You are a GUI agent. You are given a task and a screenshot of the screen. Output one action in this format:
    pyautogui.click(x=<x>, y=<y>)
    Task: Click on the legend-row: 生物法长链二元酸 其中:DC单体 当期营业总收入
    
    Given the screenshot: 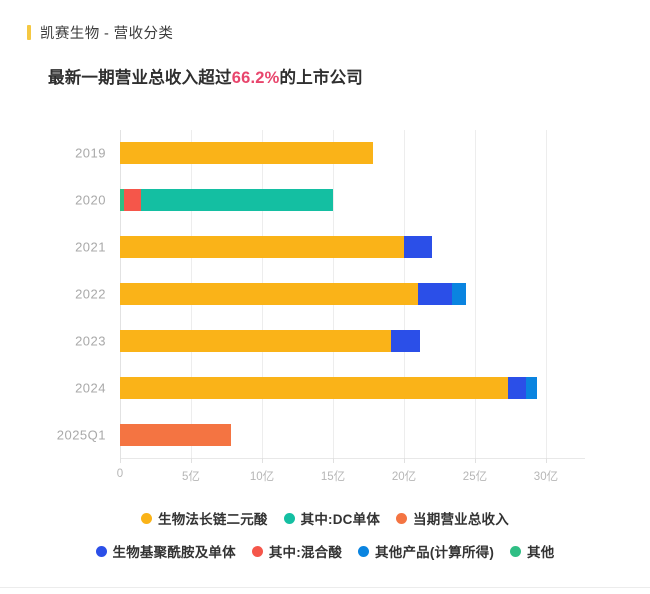 What is the action you would take?
    pyautogui.click(x=325, y=518)
    